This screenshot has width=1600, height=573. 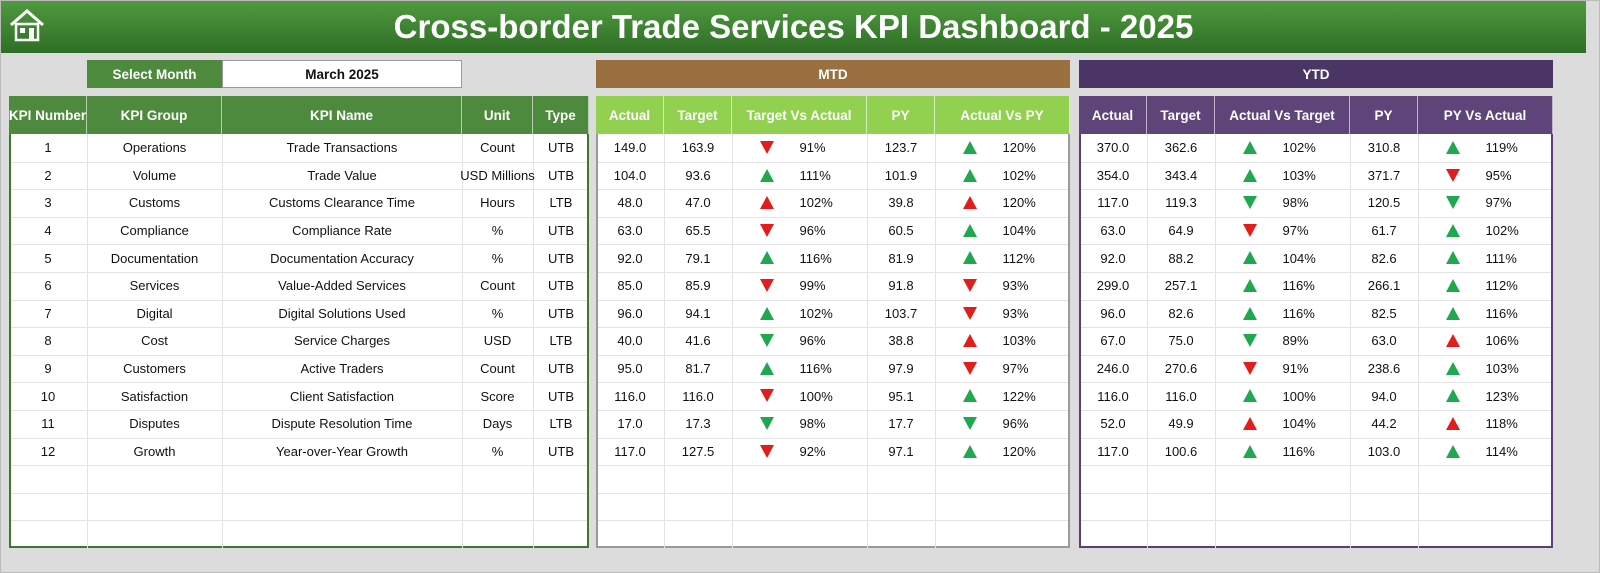 I want to click on cell: 8, so click(x=48, y=341).